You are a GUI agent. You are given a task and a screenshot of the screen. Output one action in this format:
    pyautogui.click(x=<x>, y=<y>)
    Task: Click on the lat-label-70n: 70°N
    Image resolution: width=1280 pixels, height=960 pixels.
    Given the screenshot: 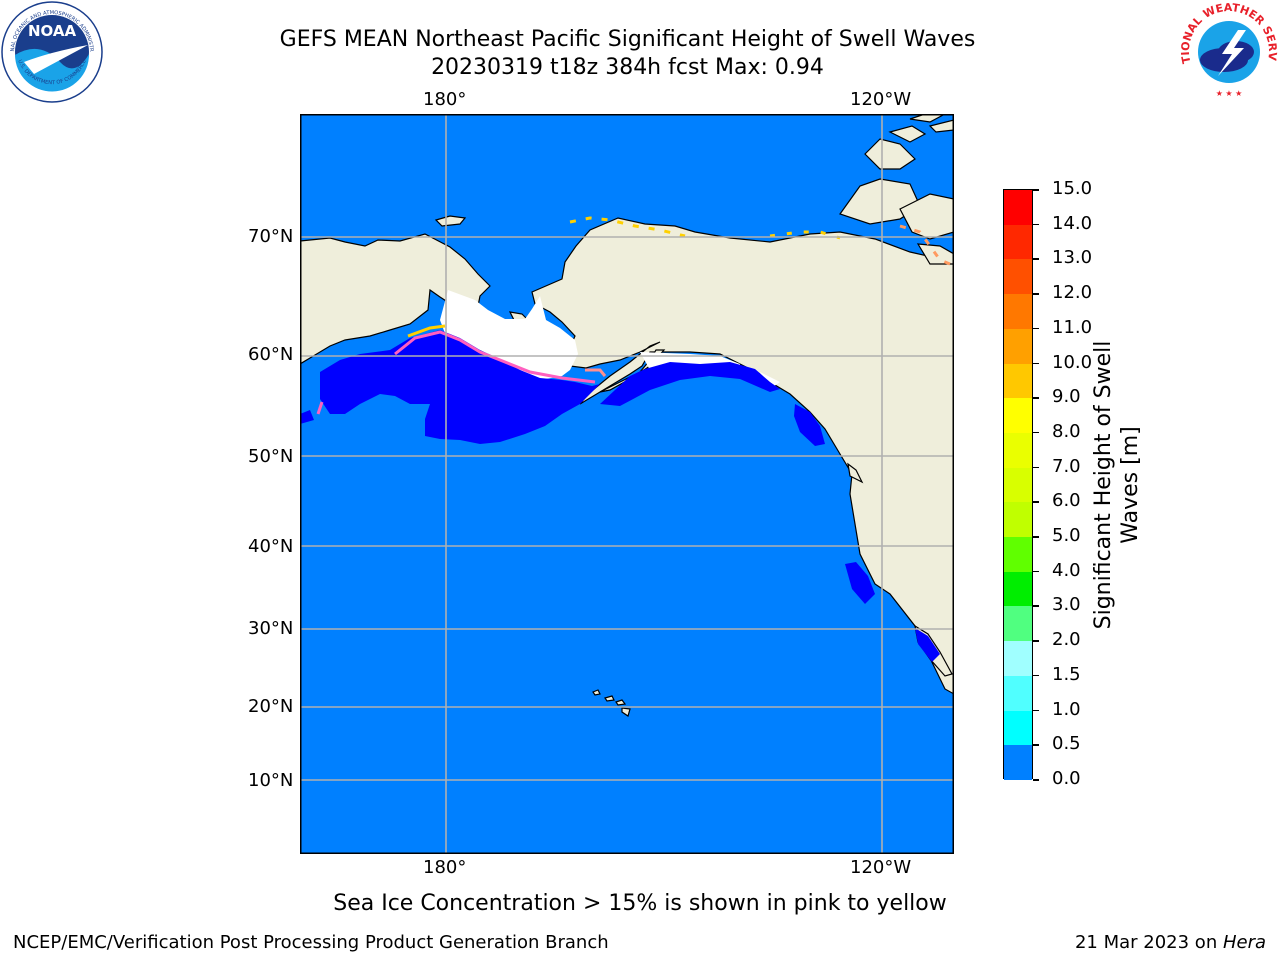 What is the action you would take?
    pyautogui.click(x=271, y=236)
    